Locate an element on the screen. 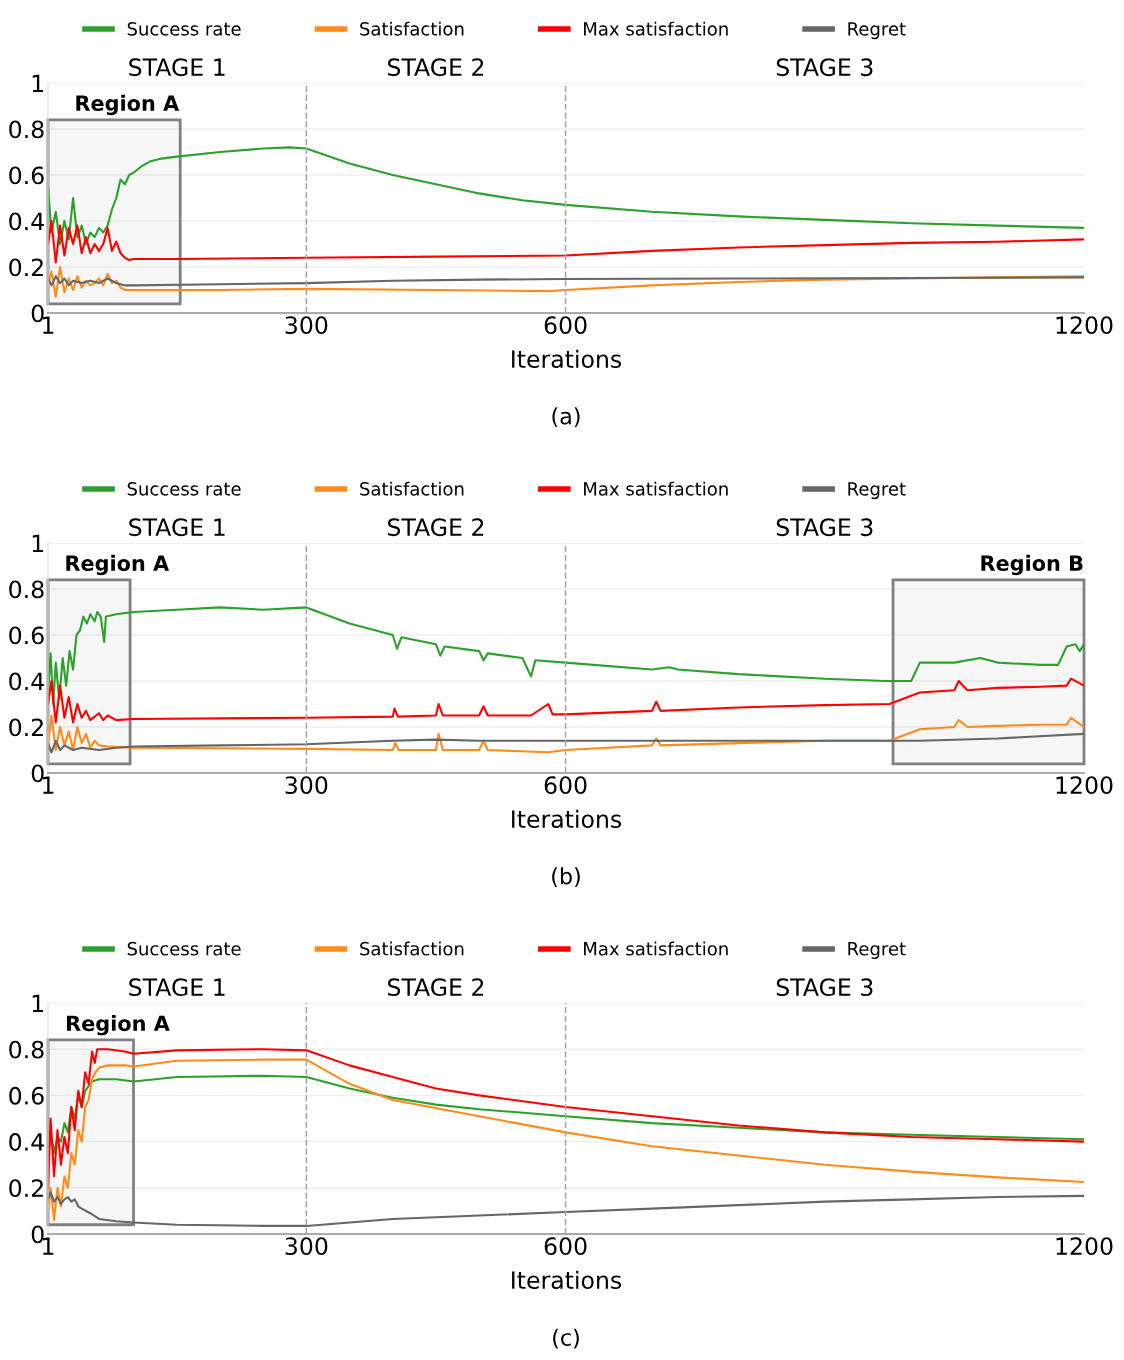  text: (c) is located at coordinates (566, 1338).